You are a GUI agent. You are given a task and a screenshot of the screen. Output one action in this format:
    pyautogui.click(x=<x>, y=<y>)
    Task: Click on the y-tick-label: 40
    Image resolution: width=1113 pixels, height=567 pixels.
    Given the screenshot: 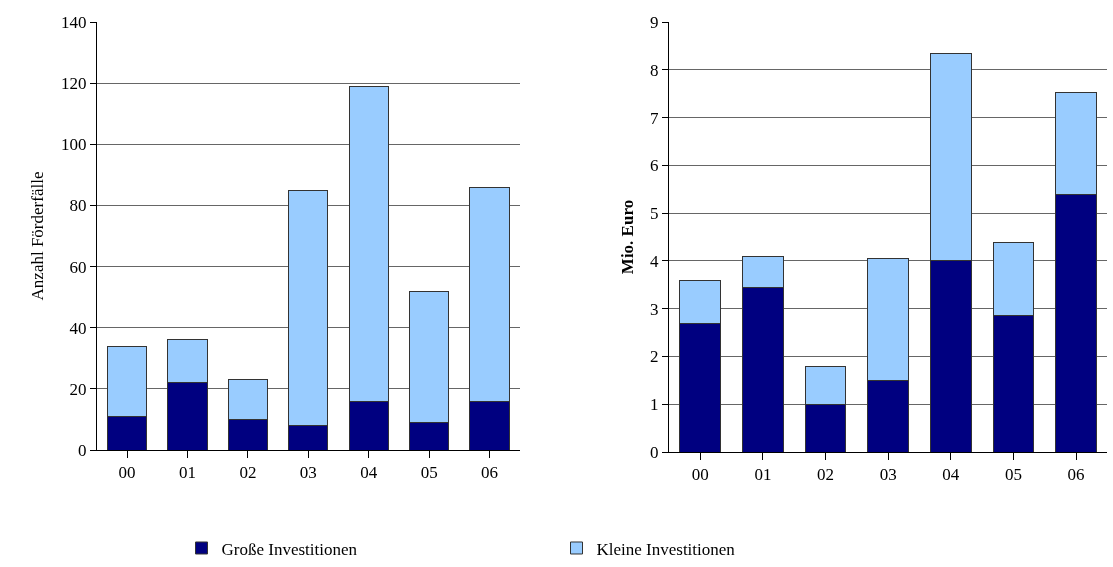 What is the action you would take?
    pyautogui.click(x=78, y=328)
    